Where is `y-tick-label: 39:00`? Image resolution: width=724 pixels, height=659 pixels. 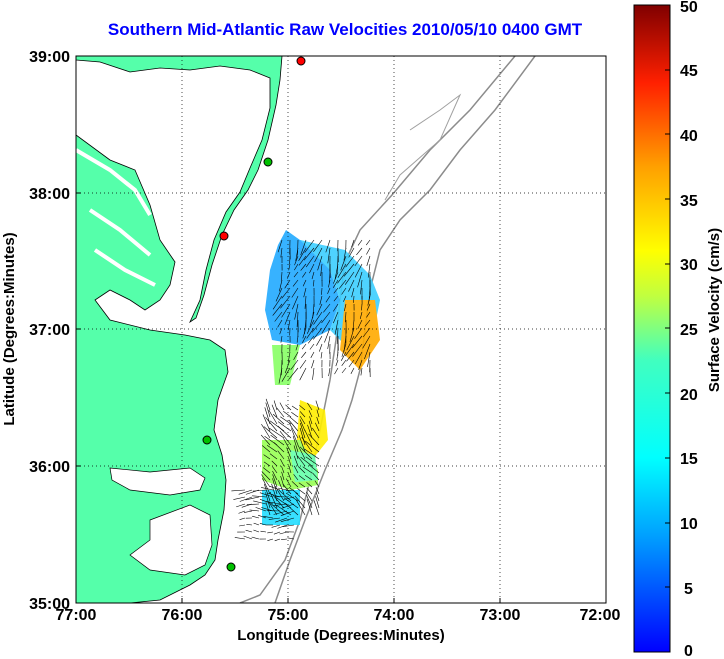 y-tick-label: 39:00 is located at coordinates (49, 57).